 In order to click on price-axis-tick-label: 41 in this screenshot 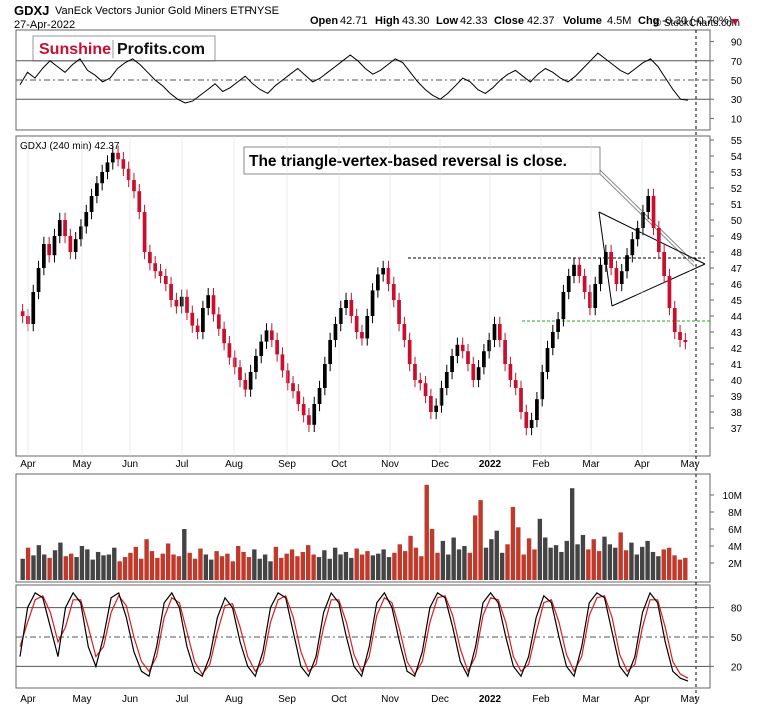, I will do `click(737, 365)`.